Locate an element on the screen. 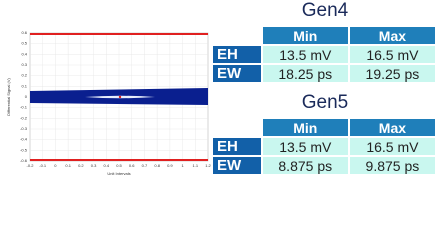  data-row: EW 18.25 ps 19.25 ps is located at coordinates (324, 73).